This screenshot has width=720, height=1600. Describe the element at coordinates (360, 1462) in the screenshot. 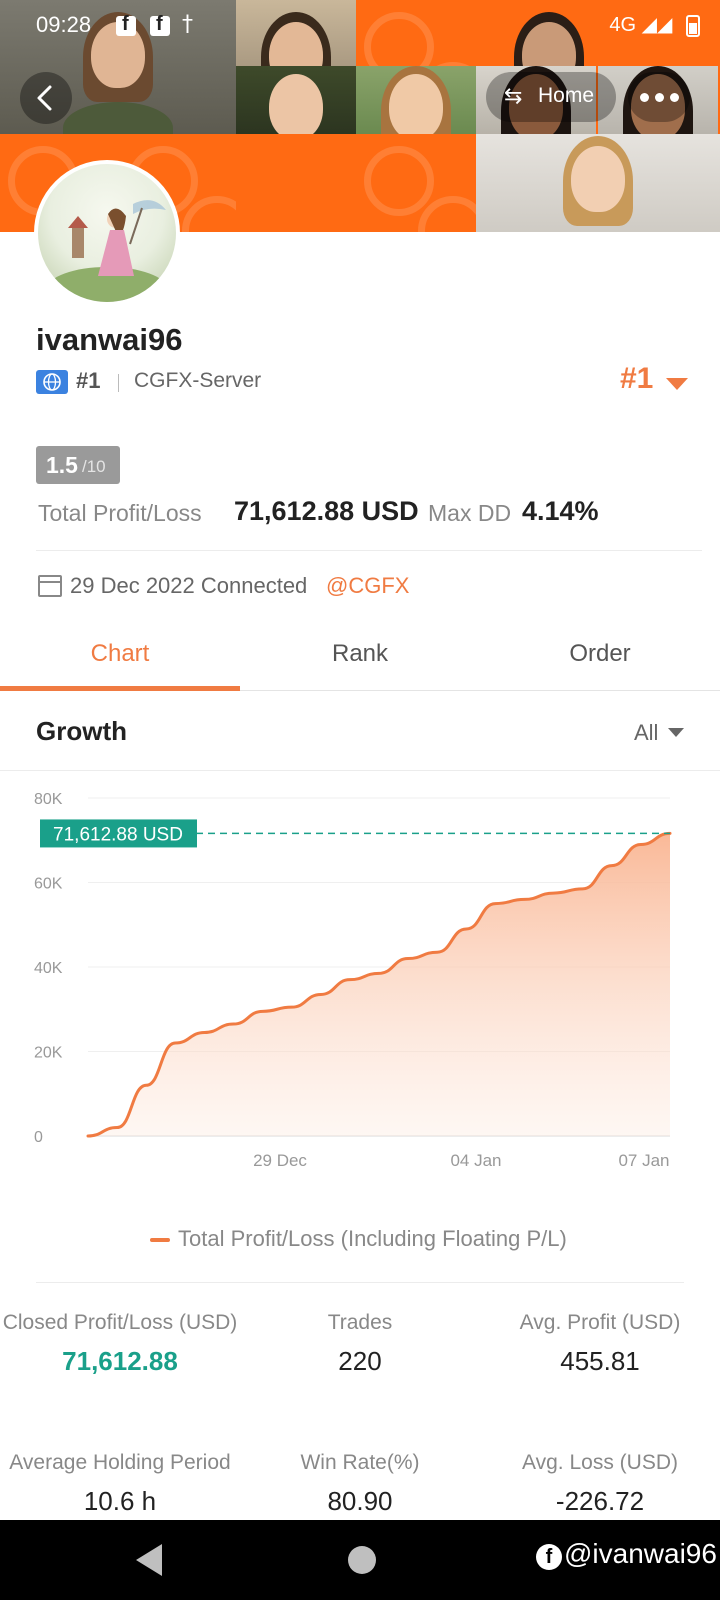

I see `stat-label: Win Rate(%)` at that location.